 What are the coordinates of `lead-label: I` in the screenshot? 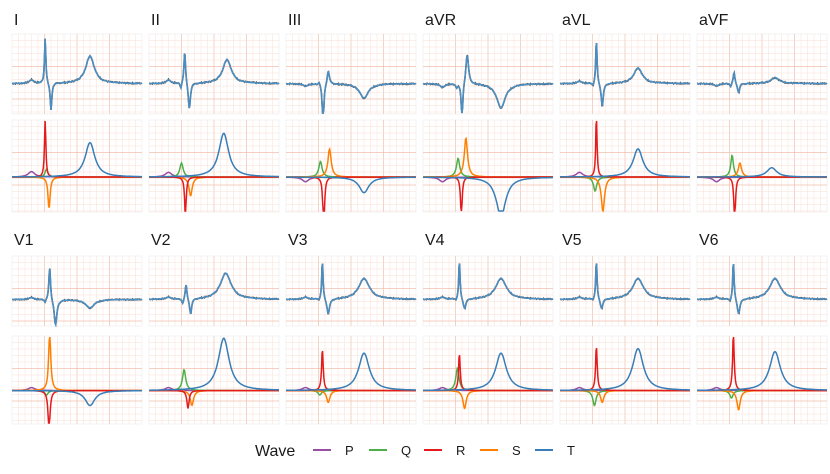 It's located at (16, 20).